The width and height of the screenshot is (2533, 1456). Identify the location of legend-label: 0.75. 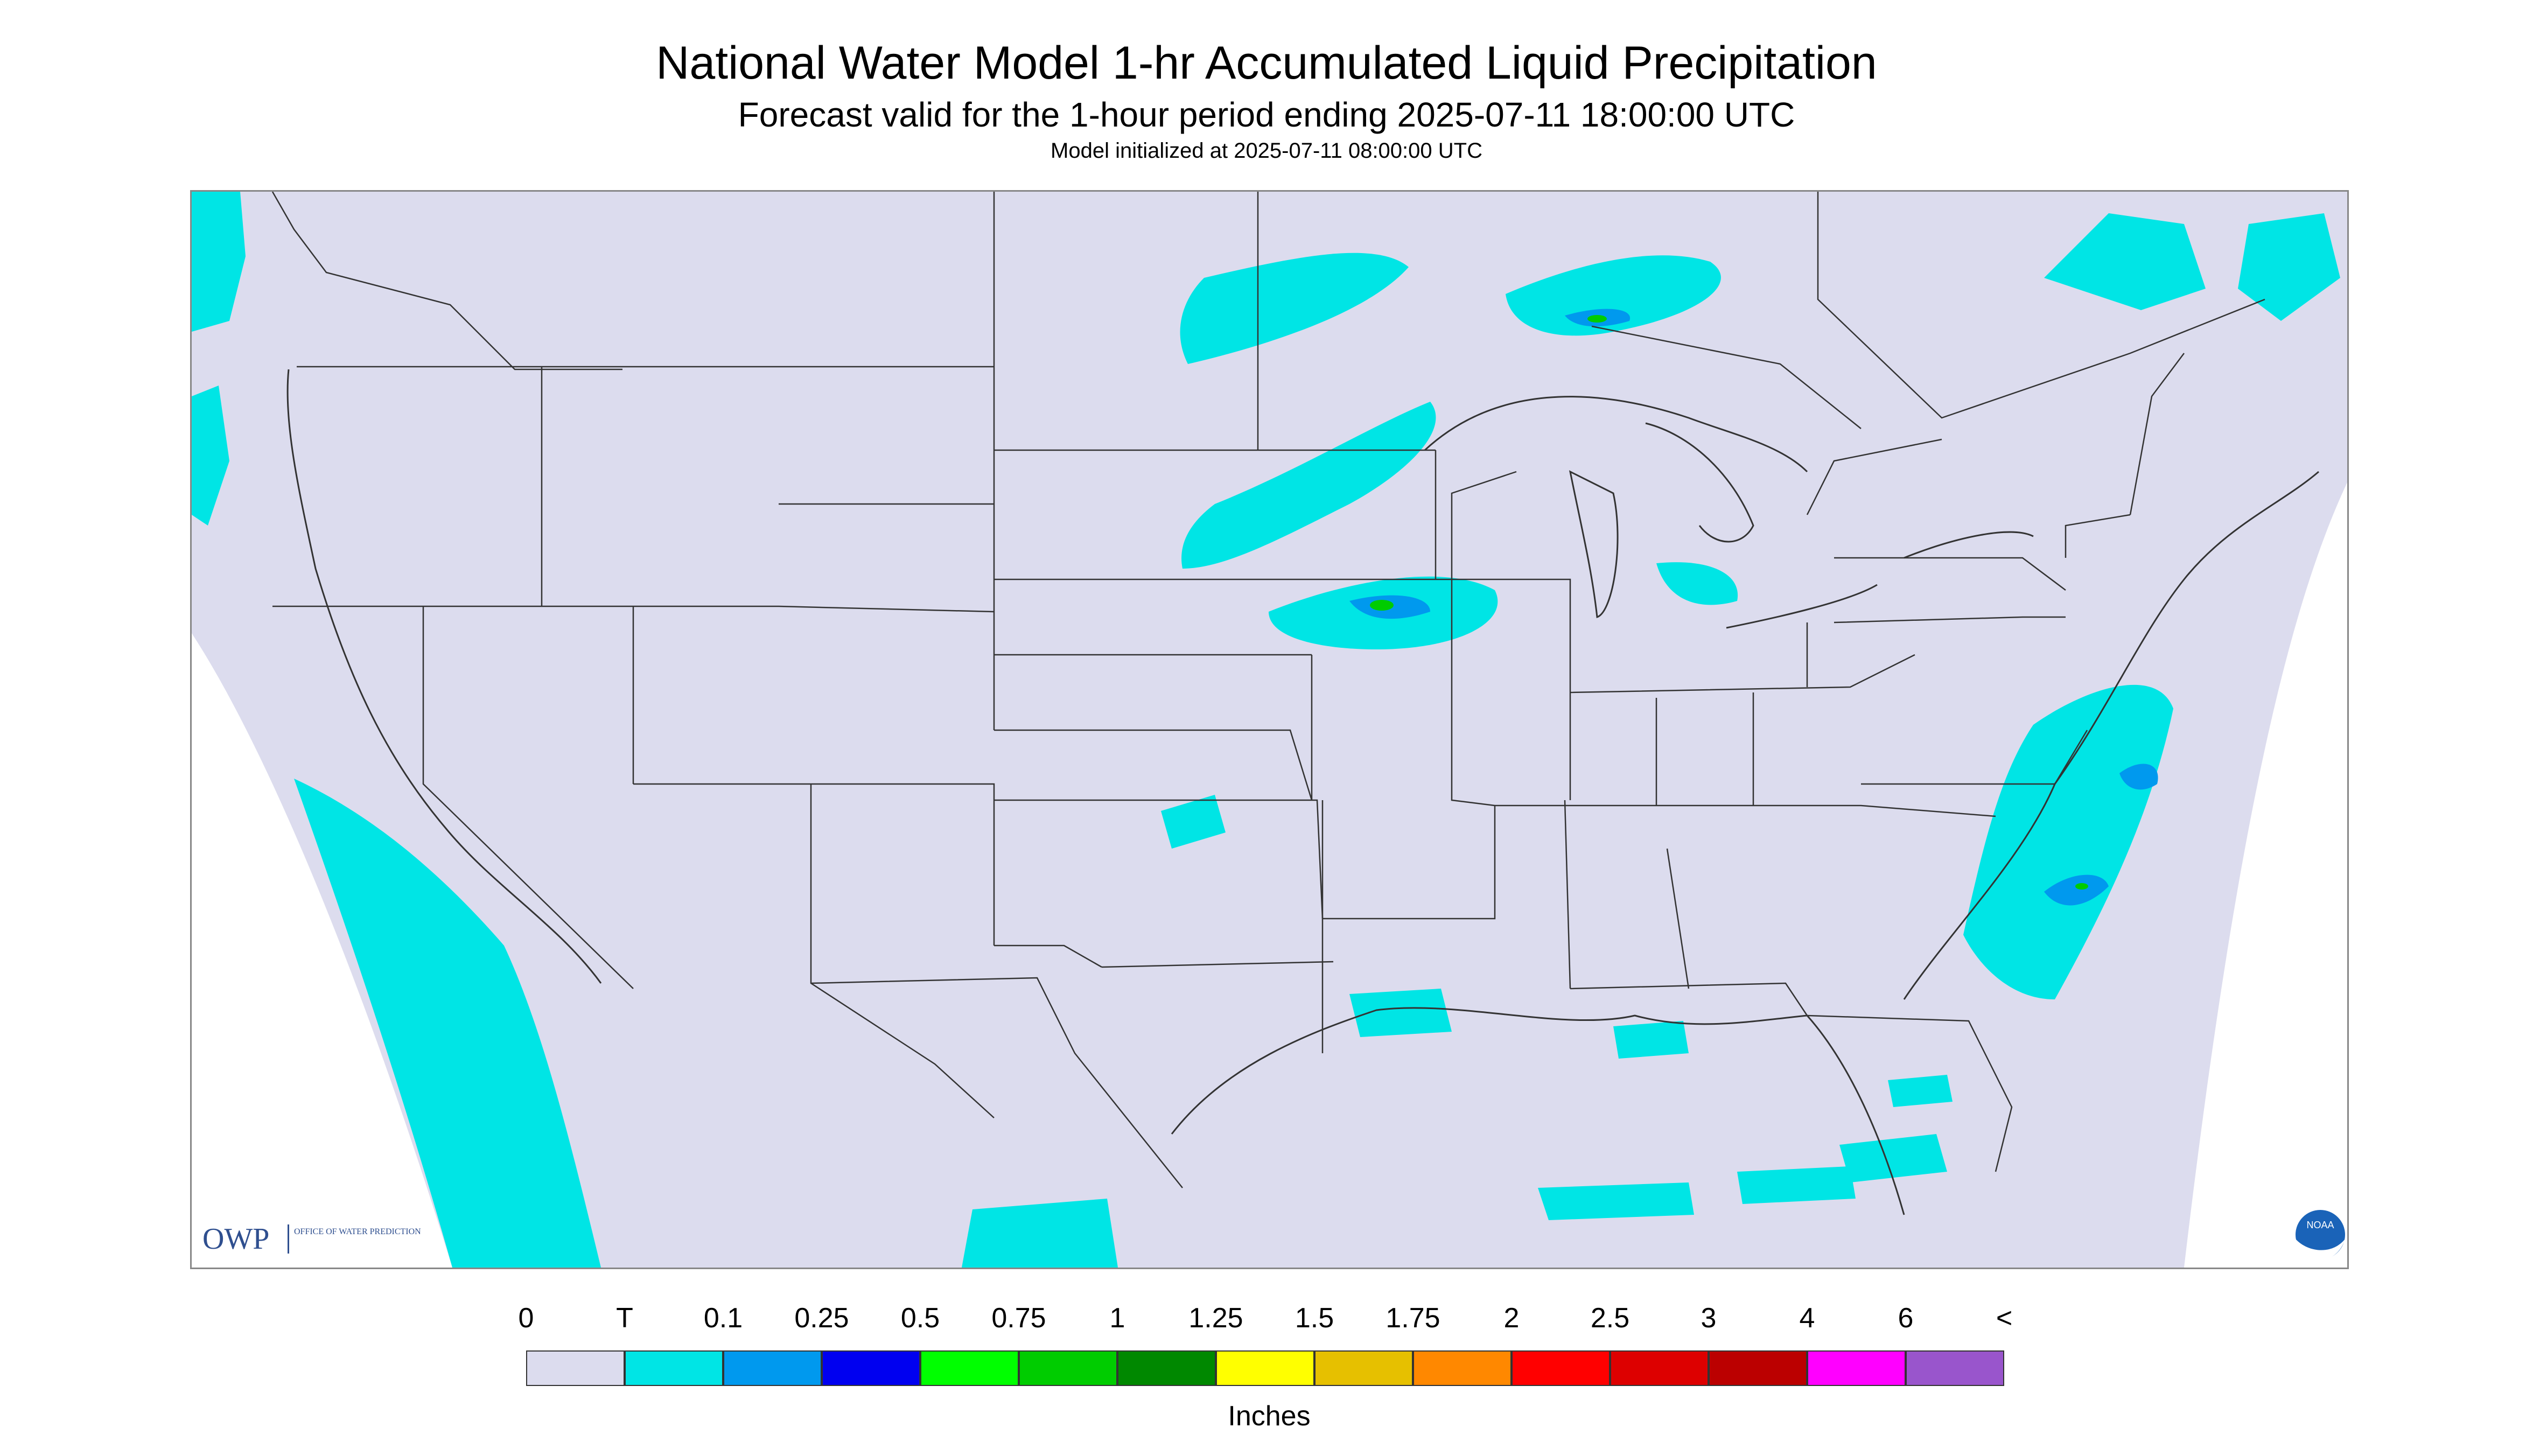
(1019, 1318).